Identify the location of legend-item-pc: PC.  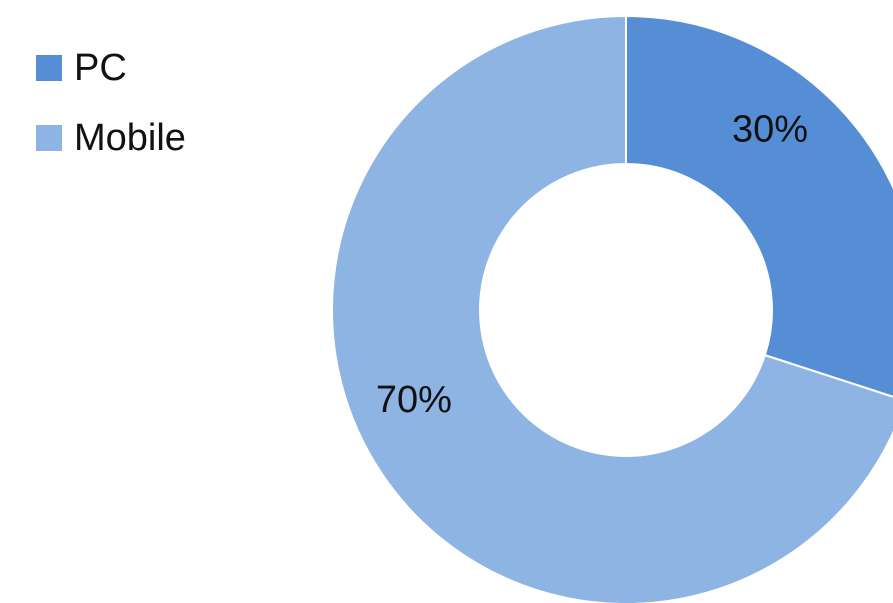
(111, 68).